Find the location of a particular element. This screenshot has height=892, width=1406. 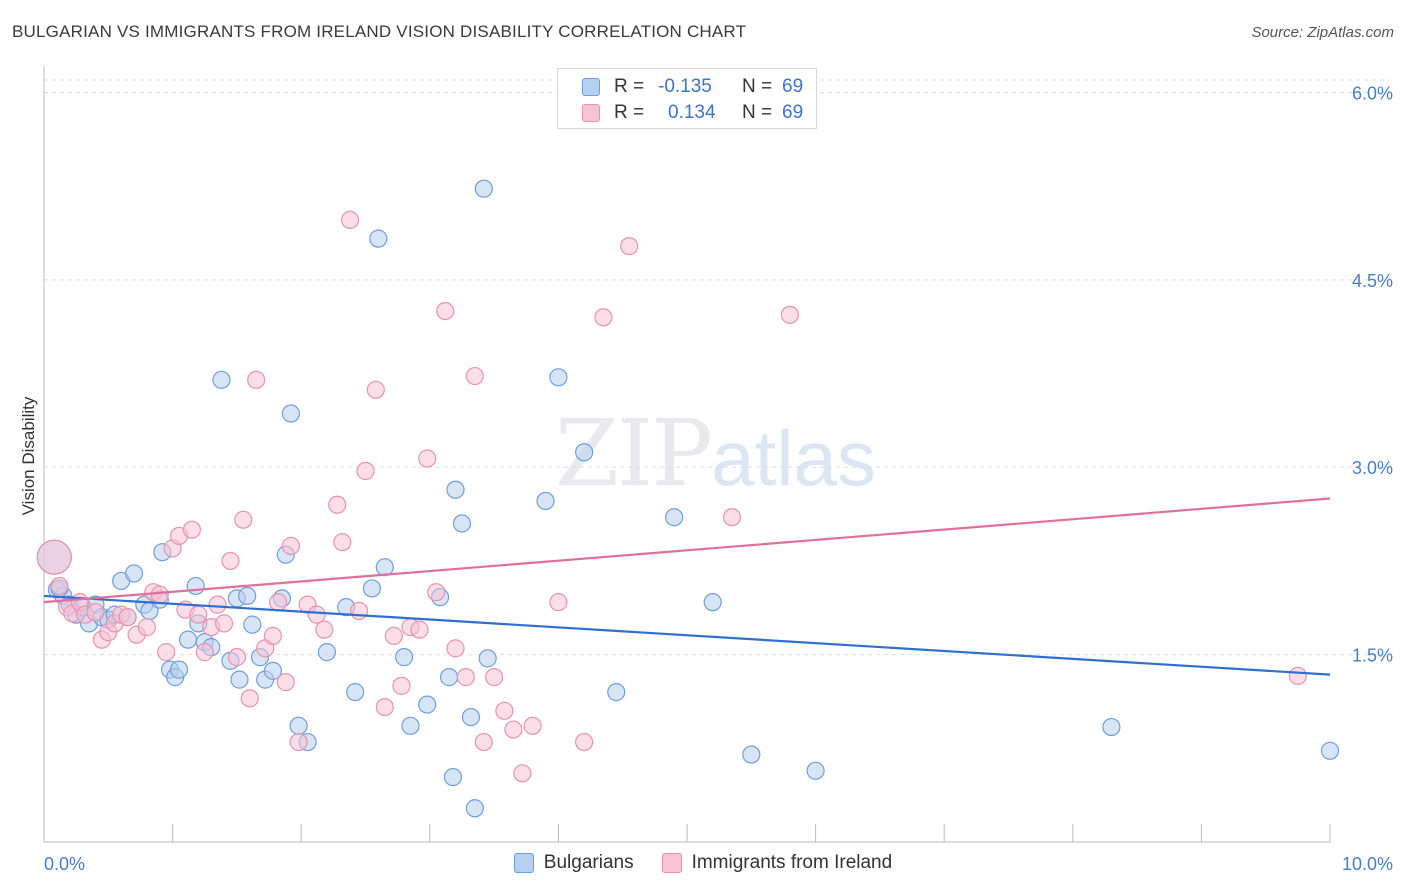

y-axis-label: Vision Disability is located at coordinates (28, 455).